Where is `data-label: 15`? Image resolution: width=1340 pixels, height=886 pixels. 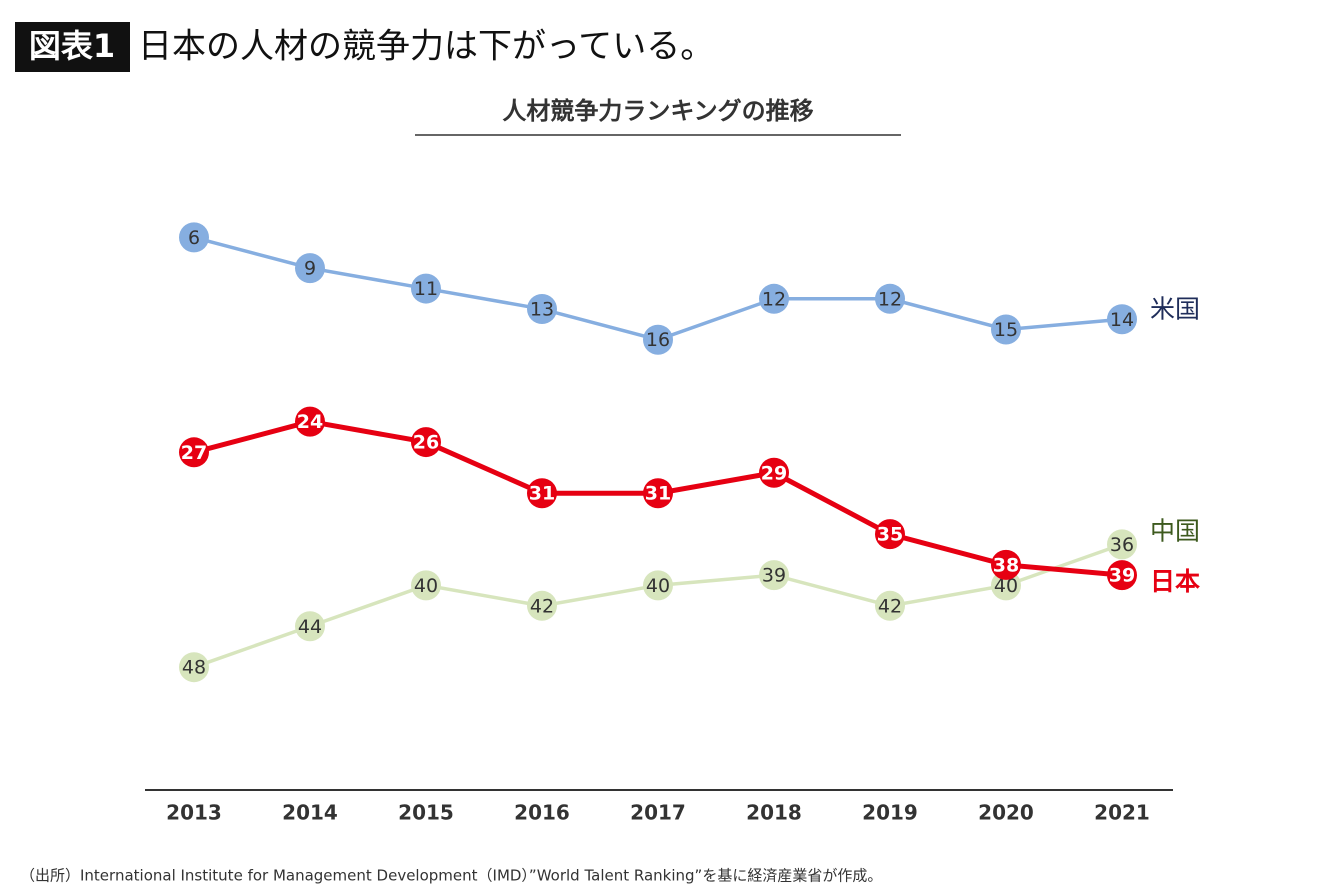 data-label: 15 is located at coordinates (1006, 330).